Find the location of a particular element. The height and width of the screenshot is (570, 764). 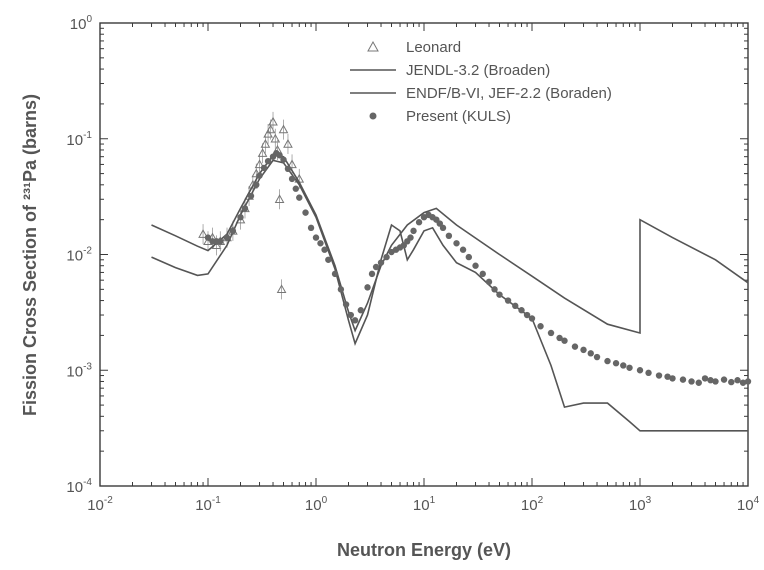

x-tick-label: 10⁴ is located at coordinates (748, 504).